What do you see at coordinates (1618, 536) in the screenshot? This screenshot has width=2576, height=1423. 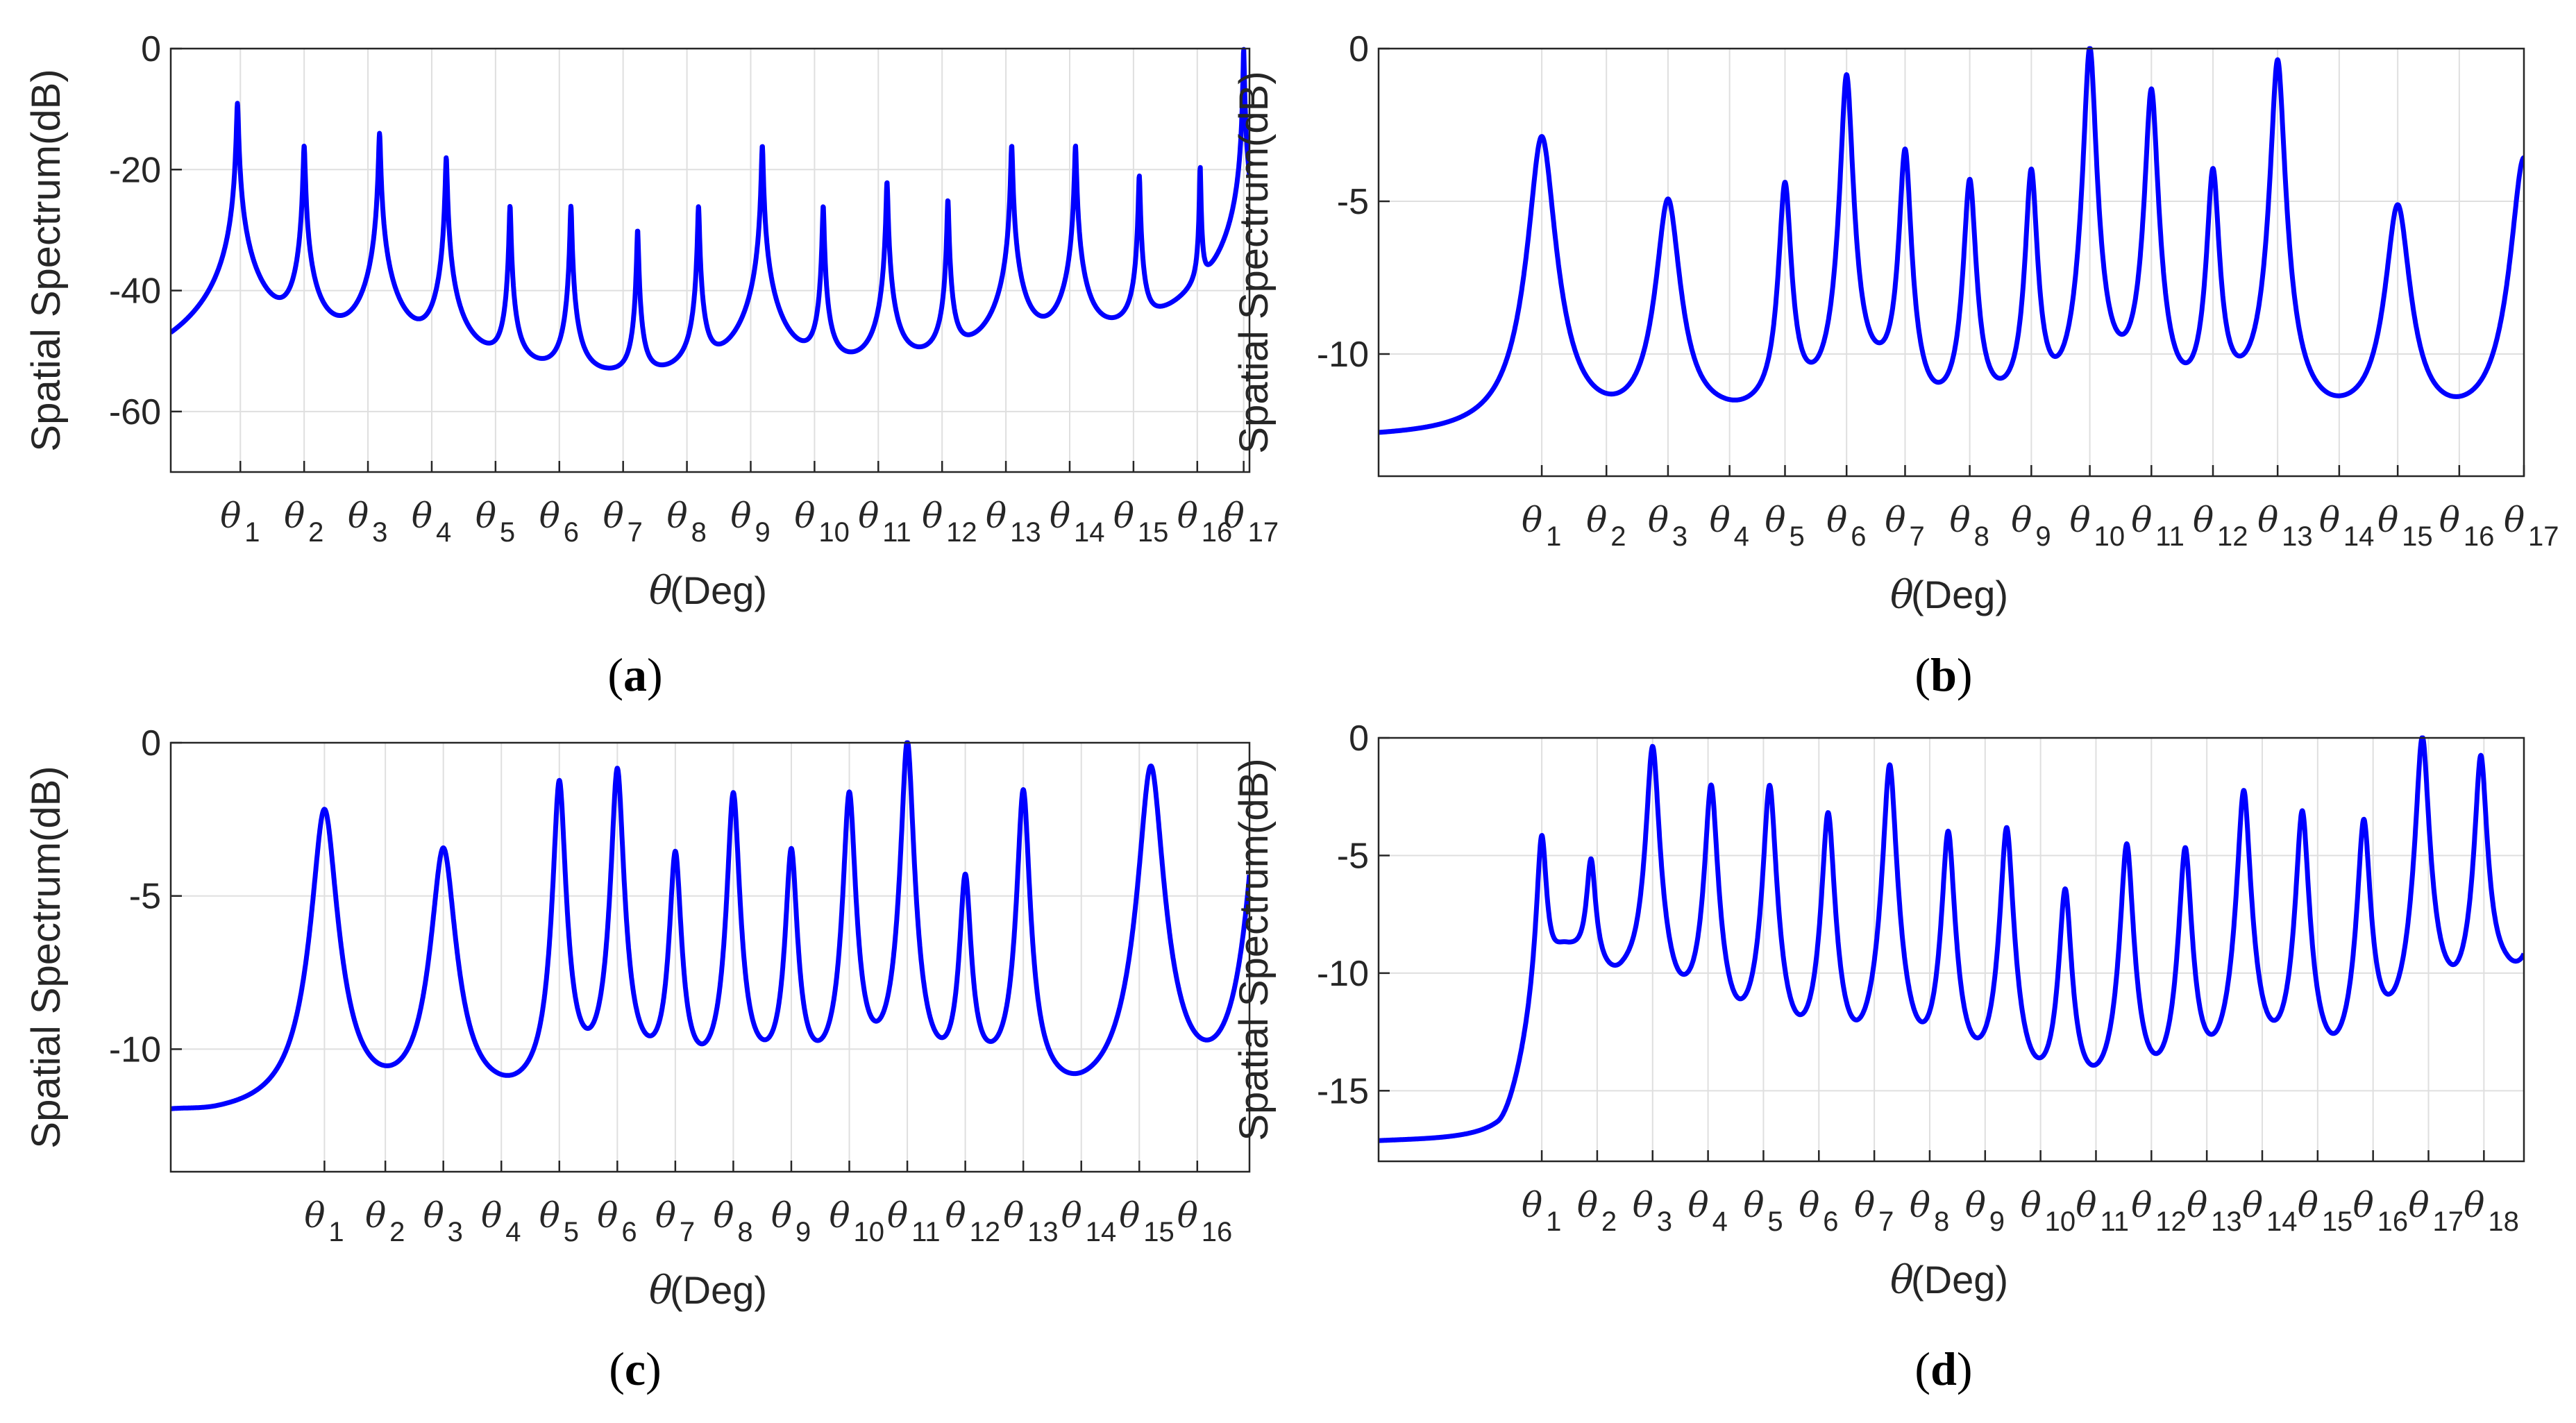 I see `theta-subscript: 2` at bounding box center [1618, 536].